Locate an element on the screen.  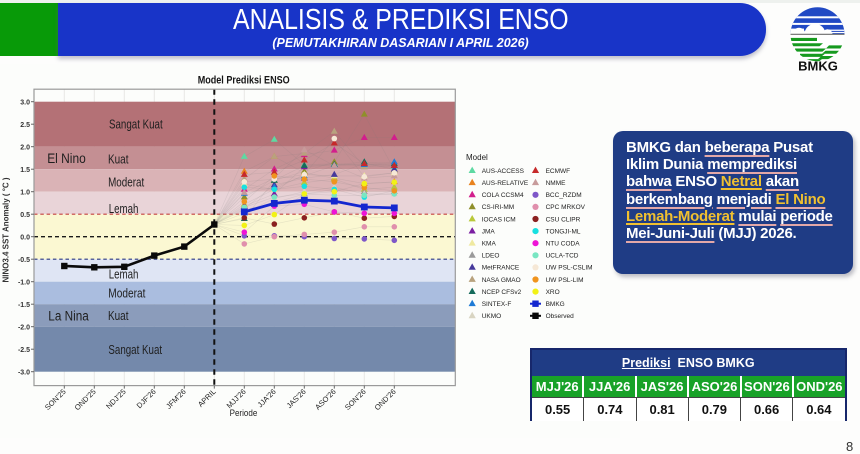
svg-text: ECMWF is located at coordinates (558, 171).